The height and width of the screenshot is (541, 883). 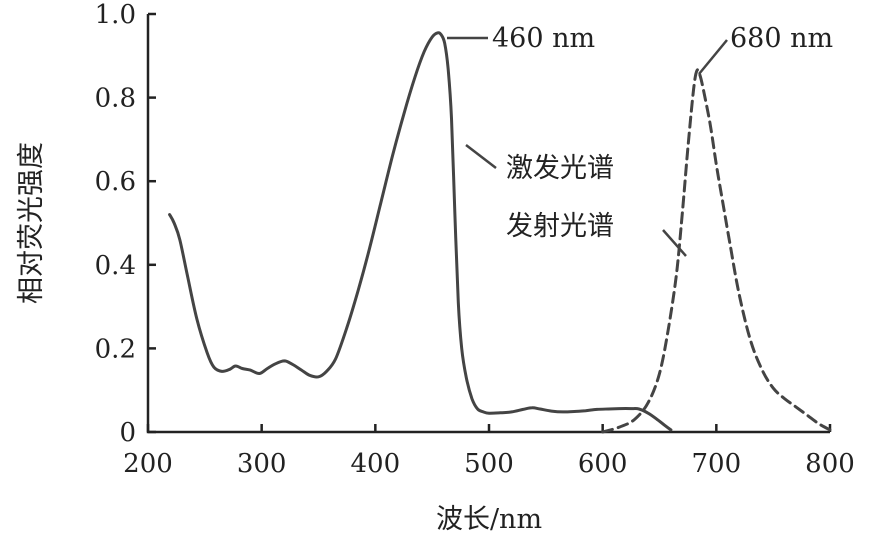 What do you see at coordinates (781, 38) in the screenshot?
I see `annotation-680nm: 680 nm` at bounding box center [781, 38].